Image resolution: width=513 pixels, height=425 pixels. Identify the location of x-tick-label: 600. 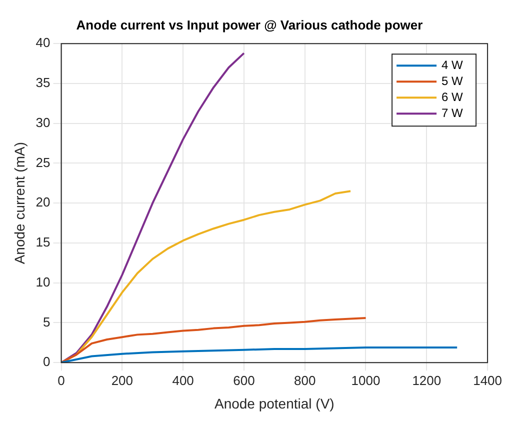
(244, 380).